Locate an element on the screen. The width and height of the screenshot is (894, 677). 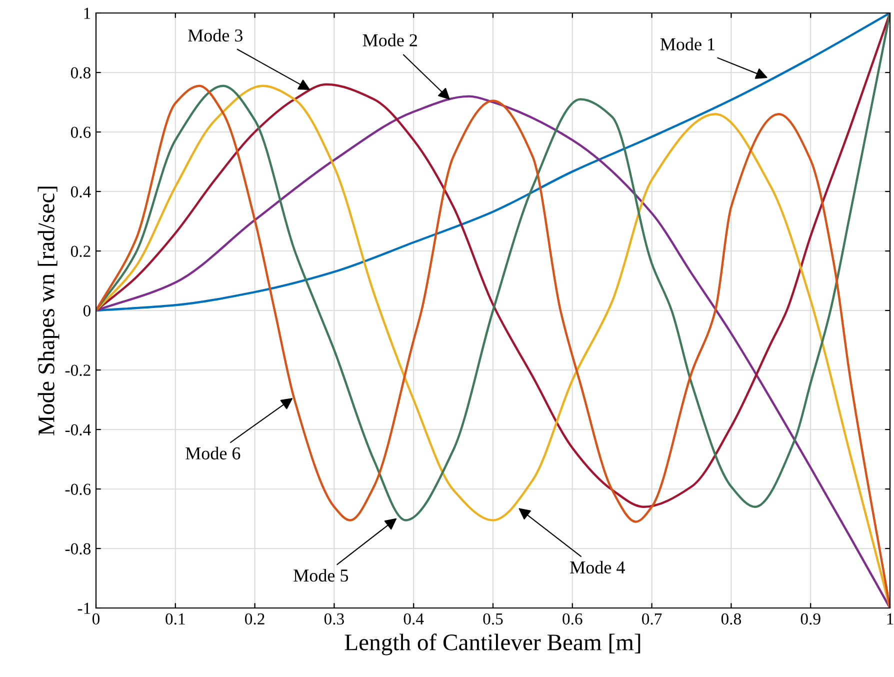
annotation: Mode 4 is located at coordinates (597, 567).